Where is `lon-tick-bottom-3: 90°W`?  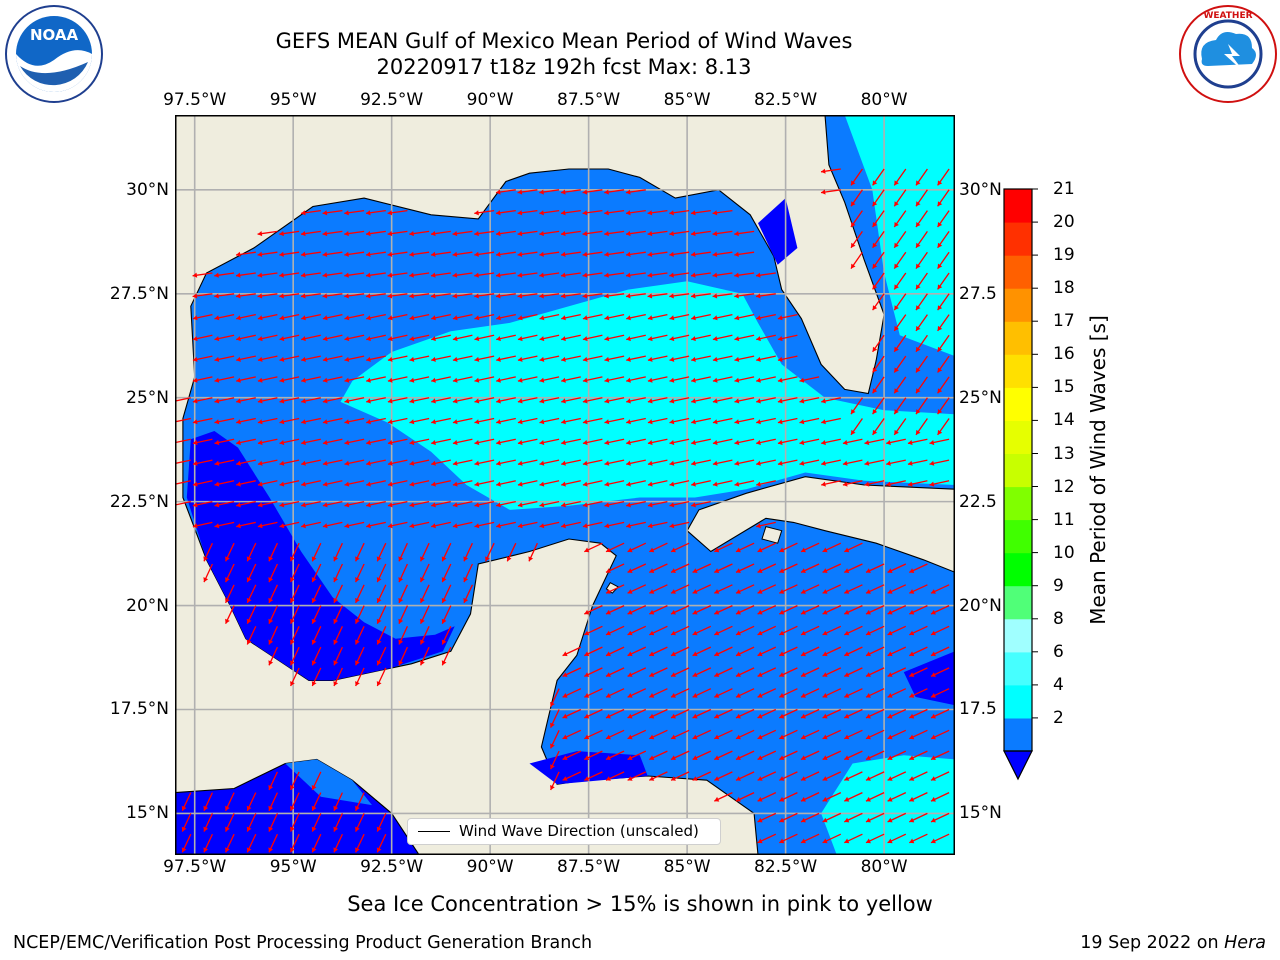
lon-tick-bottom-3: 90°W is located at coordinates (490, 867).